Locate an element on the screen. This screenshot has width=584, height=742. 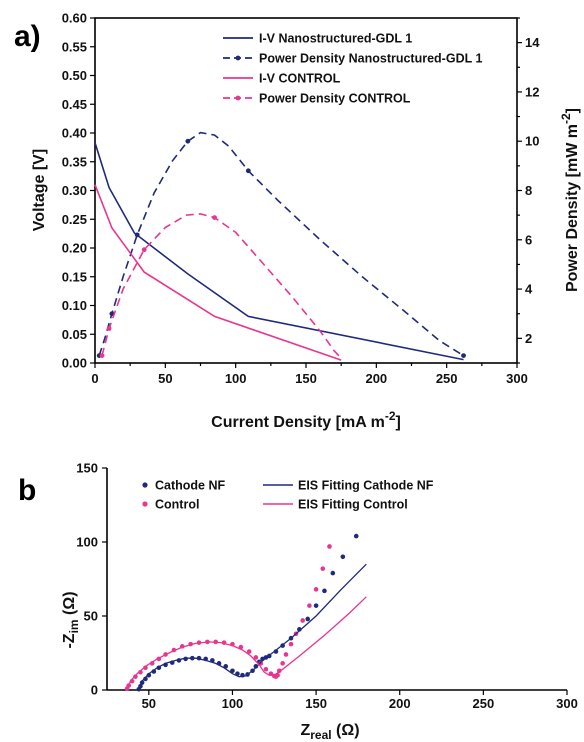
panel-a-x-axis-label: Current Density [mA m-2] is located at coordinates (306, 420).